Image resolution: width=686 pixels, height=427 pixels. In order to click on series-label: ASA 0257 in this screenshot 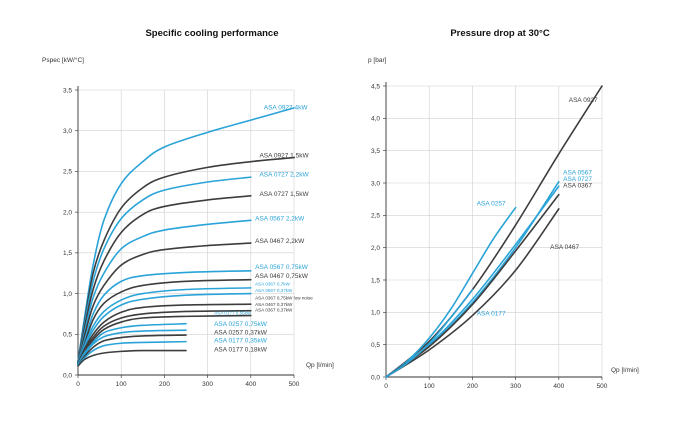, I will do `click(491, 204)`.